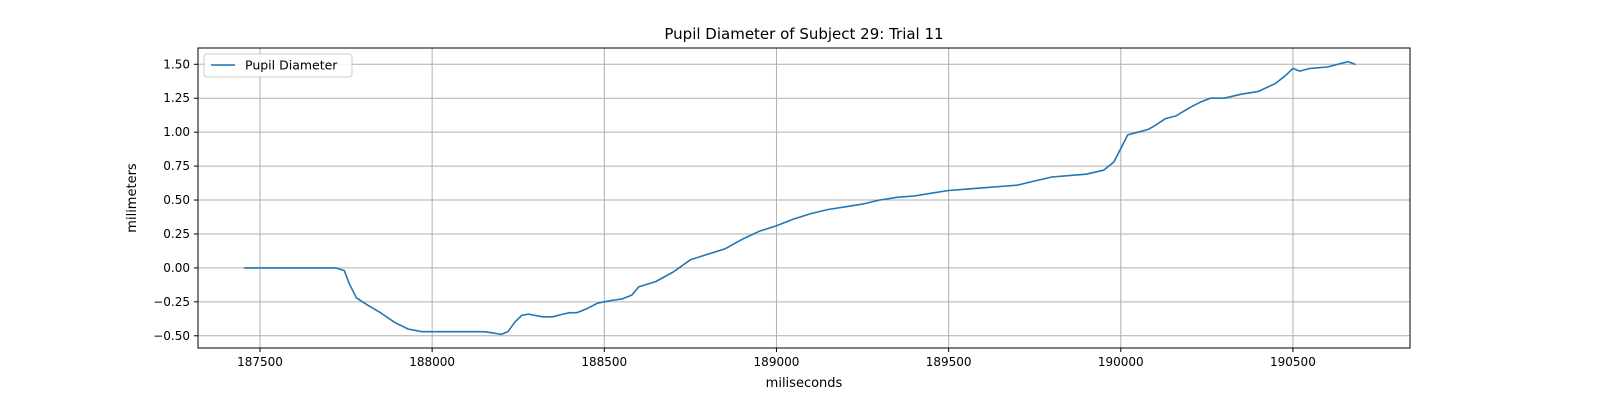 This screenshot has height=400, width=1600. What do you see at coordinates (176, 132) in the screenshot?
I see `y-tick-label: 1.00` at bounding box center [176, 132].